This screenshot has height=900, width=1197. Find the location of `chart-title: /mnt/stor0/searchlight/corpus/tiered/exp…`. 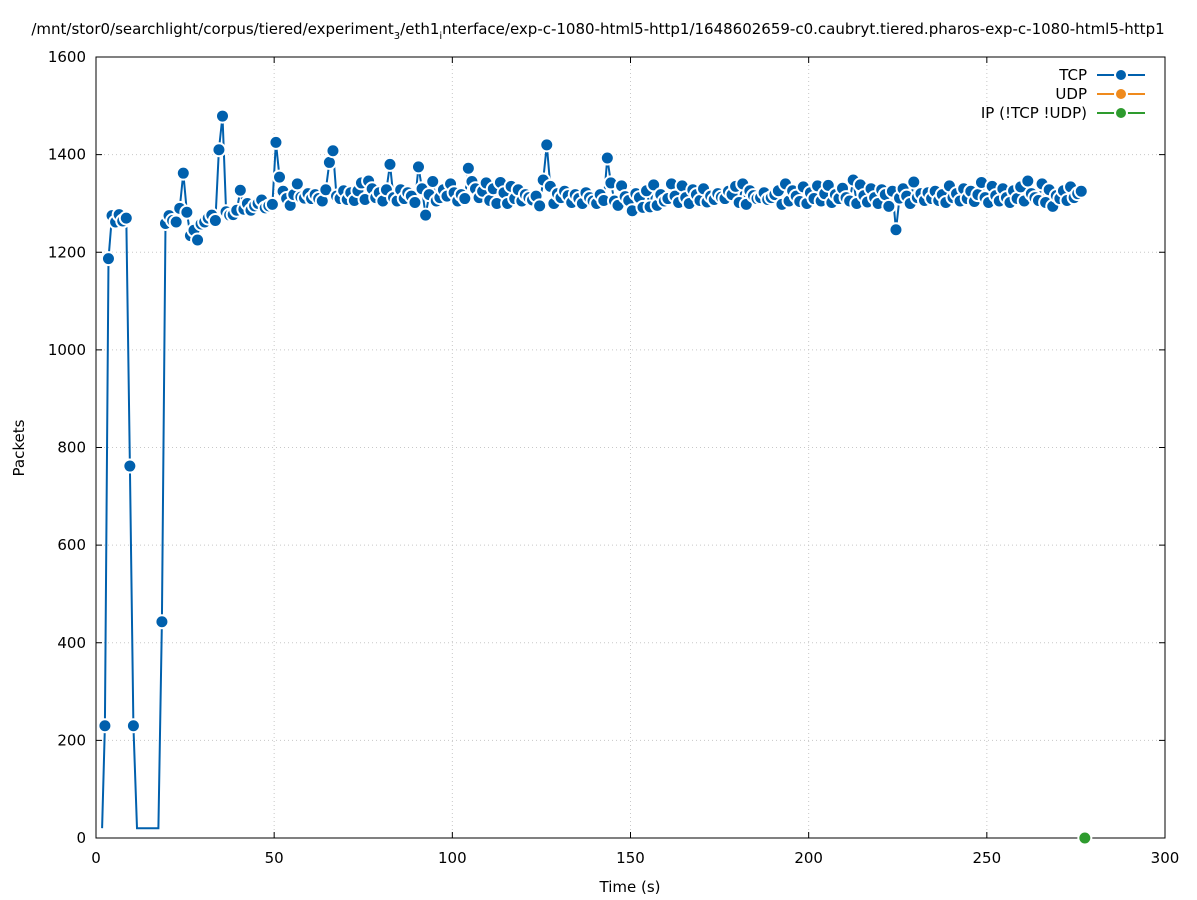

chart-title: /mnt/stor0/searchlight/corpus/tiered/exp… is located at coordinates (597, 31).